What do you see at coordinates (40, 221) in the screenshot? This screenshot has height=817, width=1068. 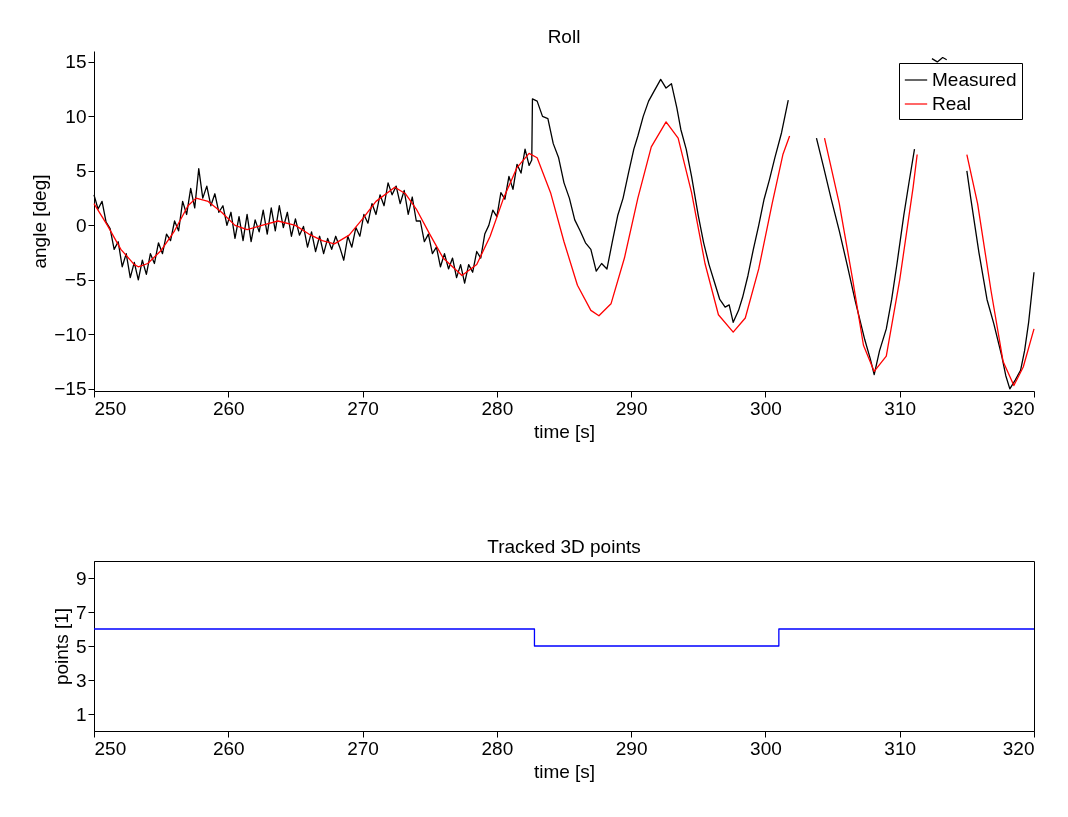 I see `y-axis-title: angle [deg]` at bounding box center [40, 221].